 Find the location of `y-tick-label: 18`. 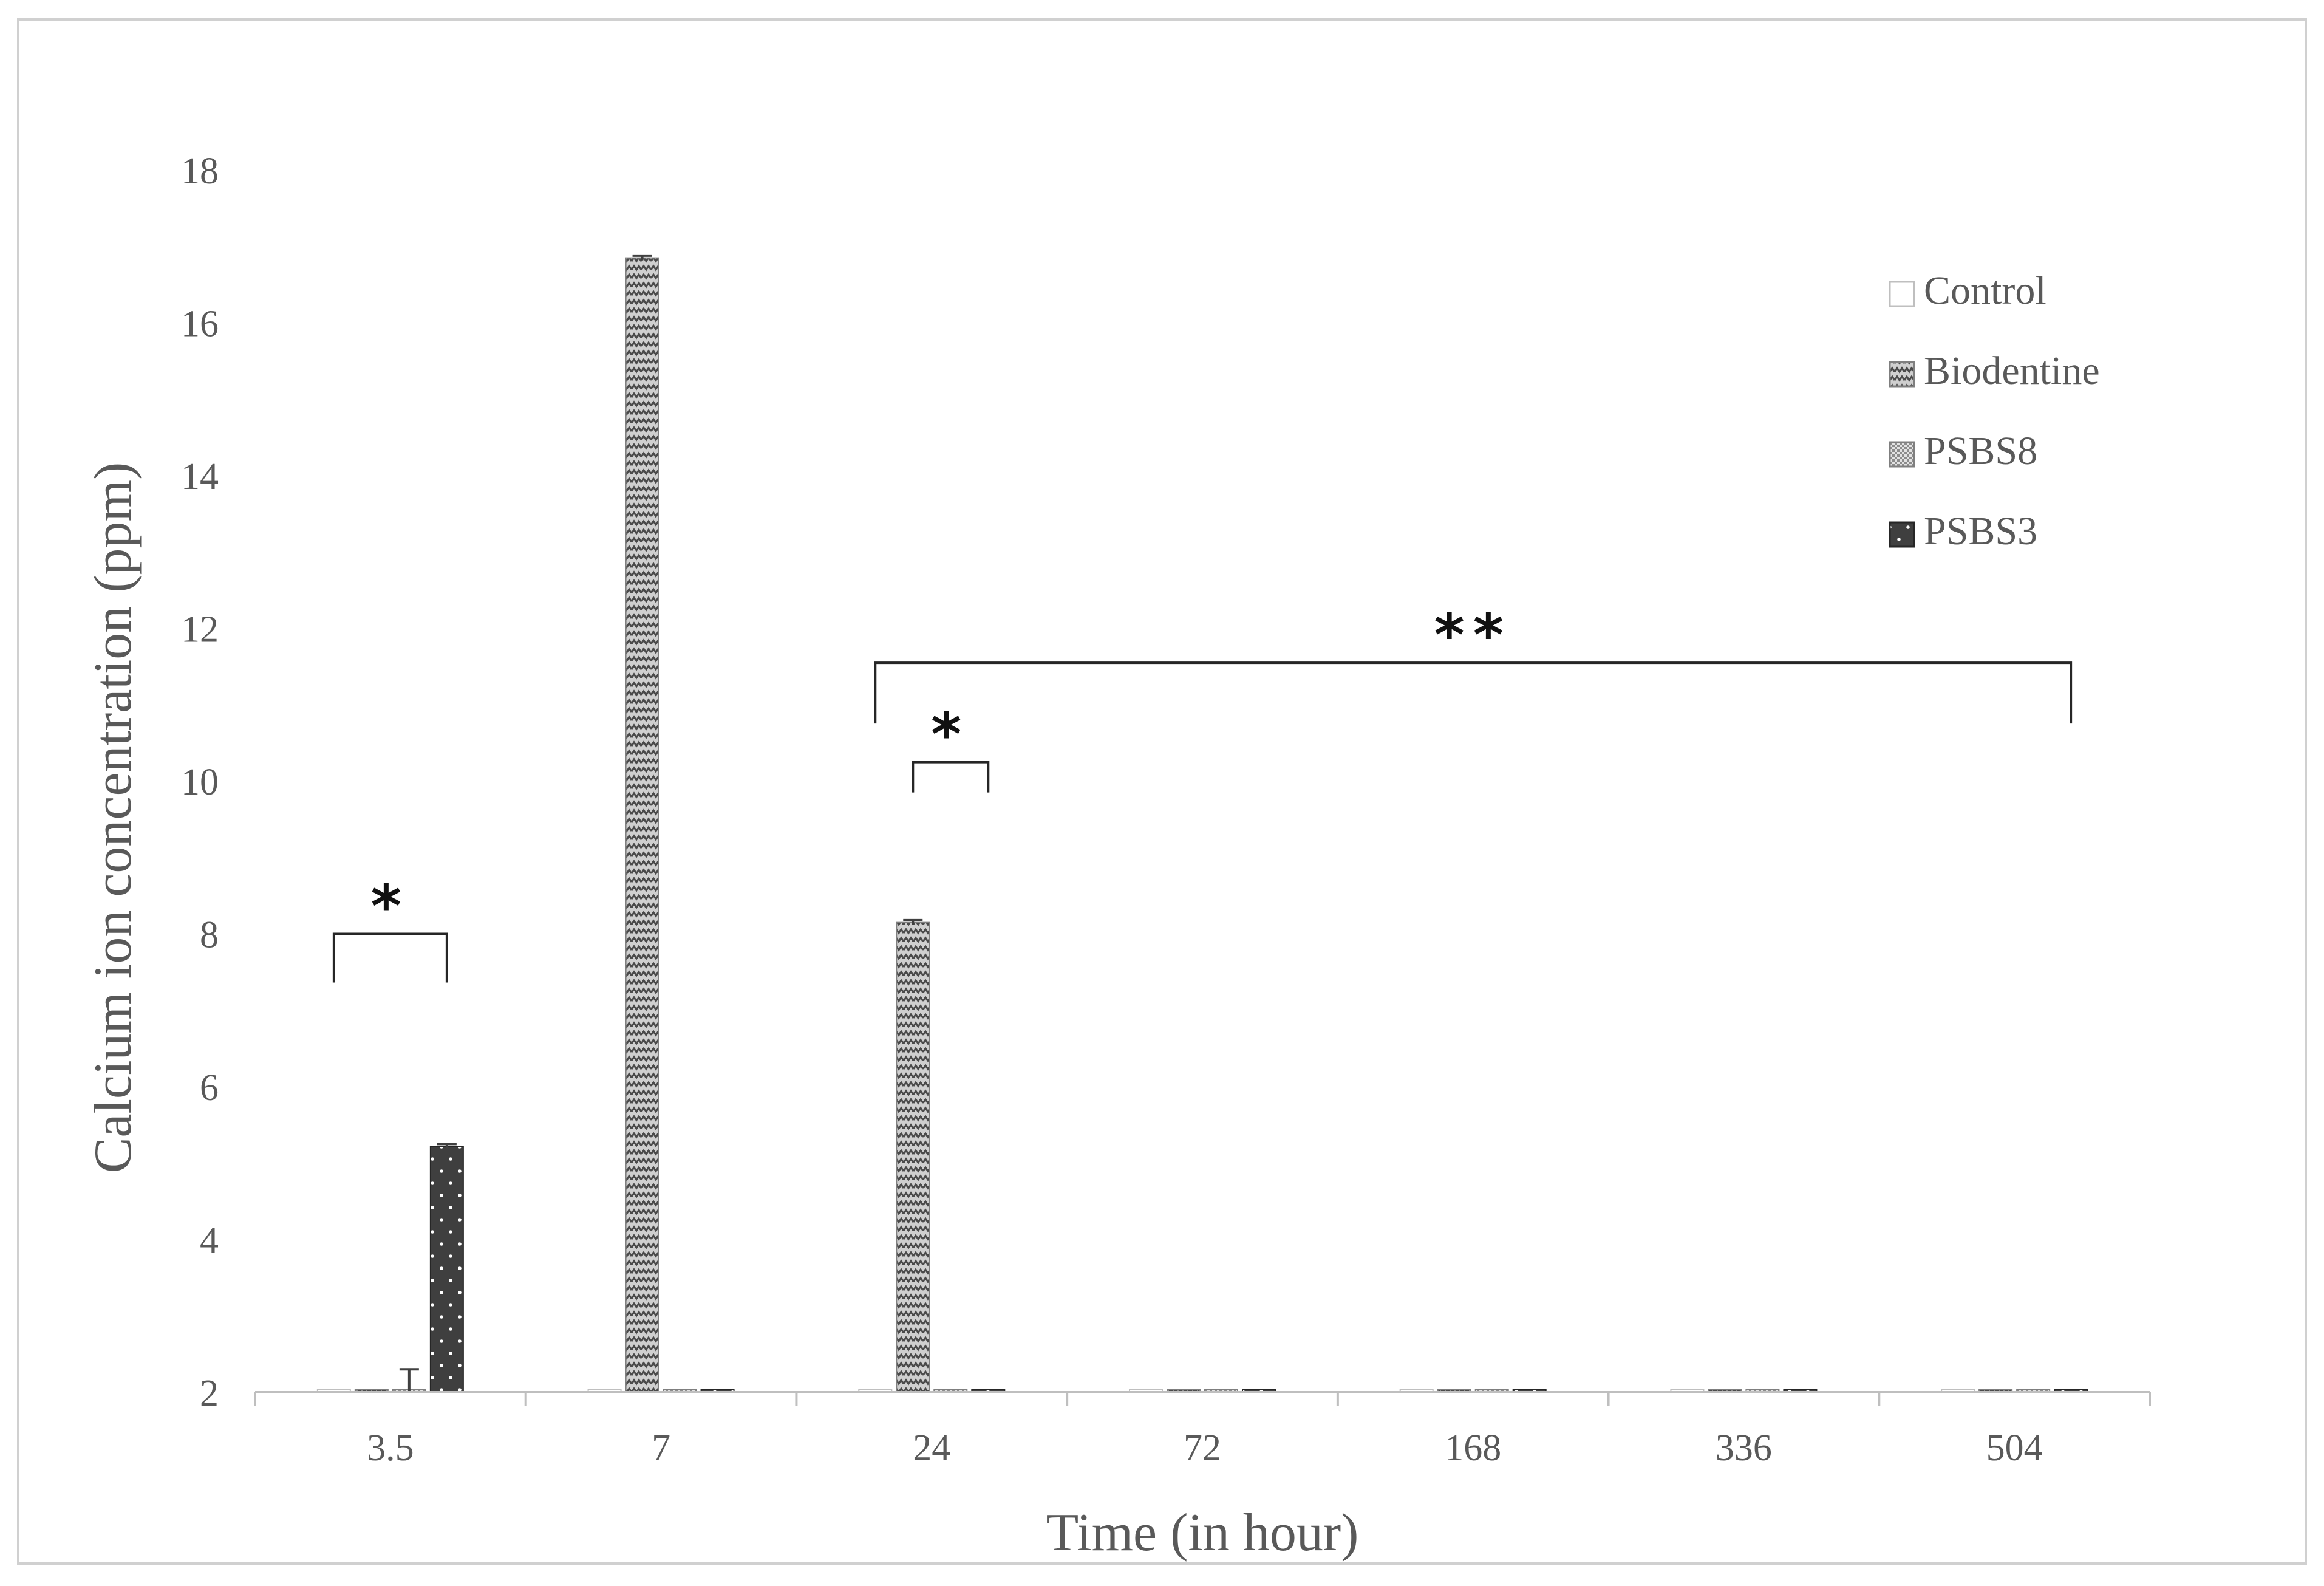

y-tick-label: 18 is located at coordinates (200, 171).